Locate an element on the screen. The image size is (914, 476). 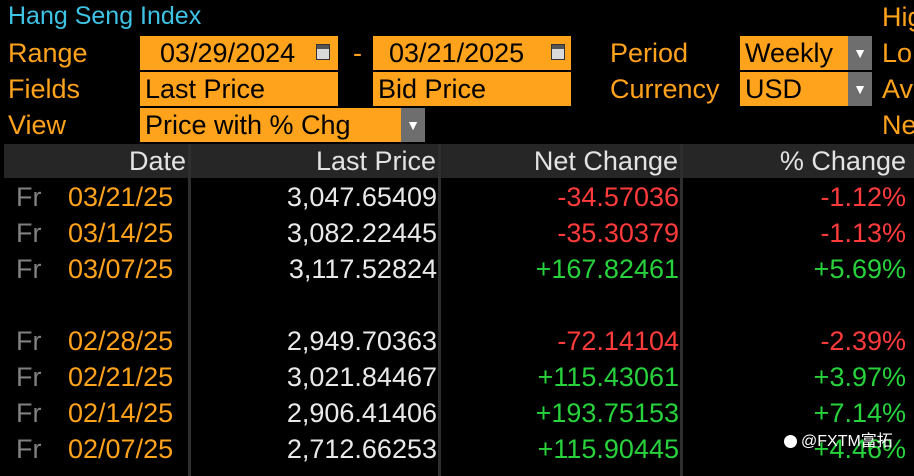
fxtm-logo-icon is located at coordinates (790, 442).